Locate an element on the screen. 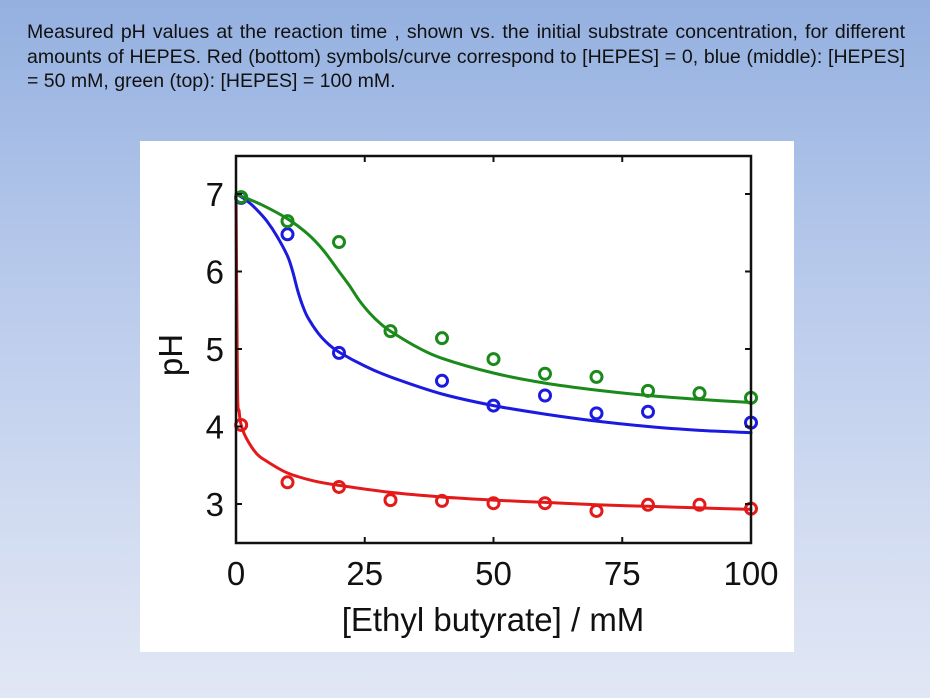  x-tick-label: 75 is located at coordinates (622, 573).